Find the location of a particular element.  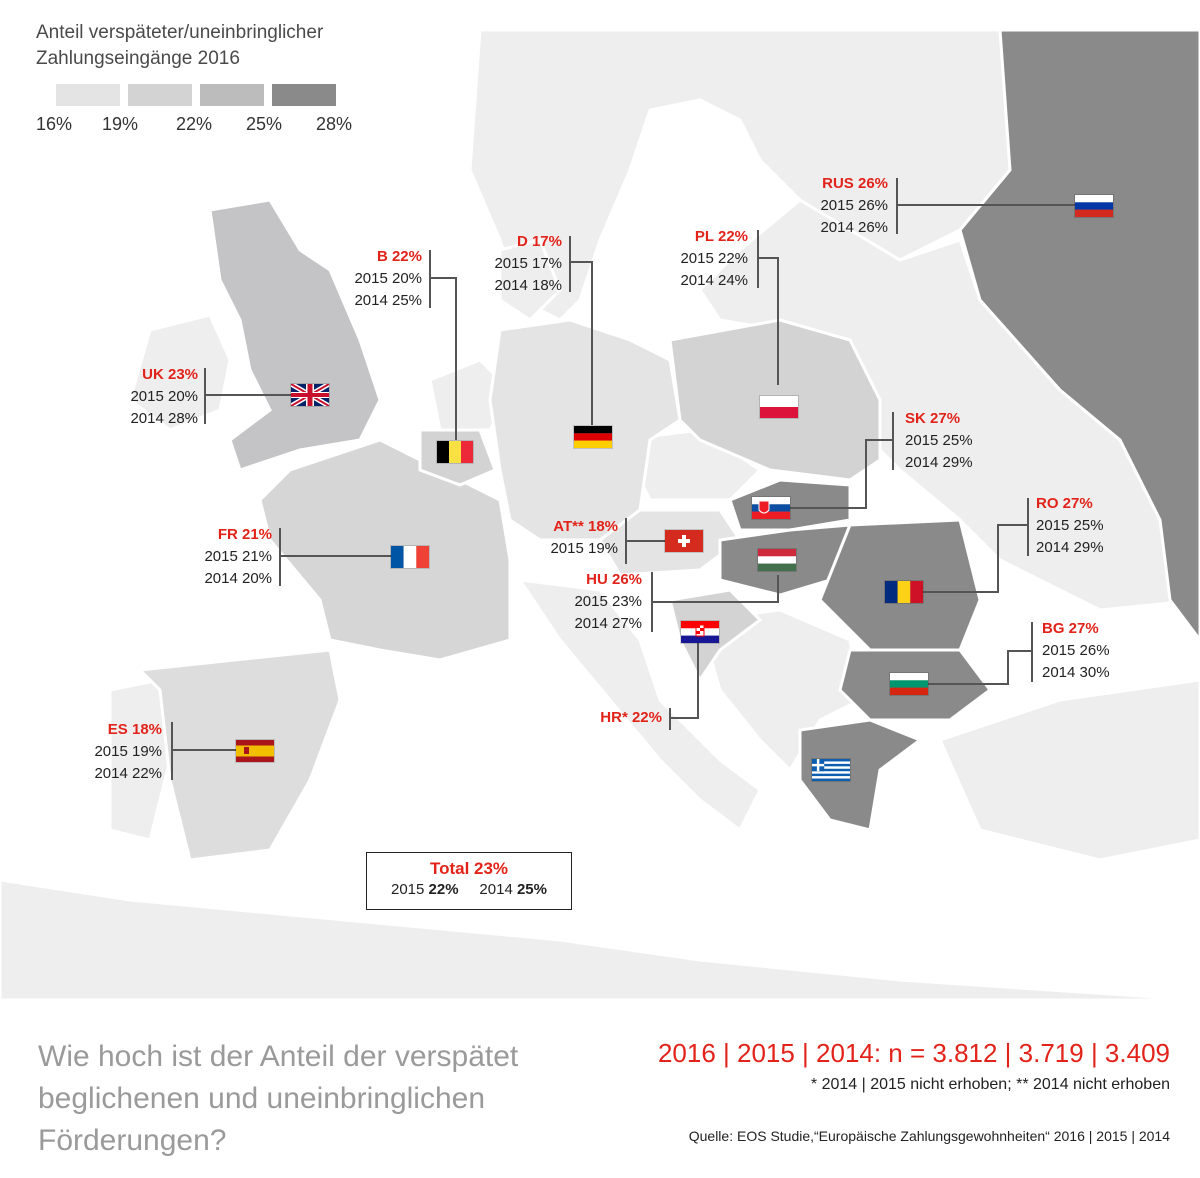

label-russia: RUS 26% 2015 26% 2014 26% is located at coordinates (854, 205).